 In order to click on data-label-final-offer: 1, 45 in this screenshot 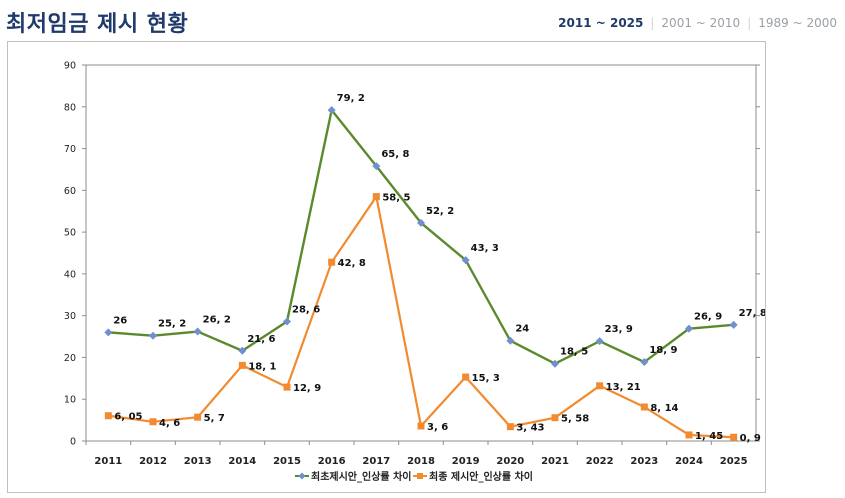, I will do `click(709, 436)`.